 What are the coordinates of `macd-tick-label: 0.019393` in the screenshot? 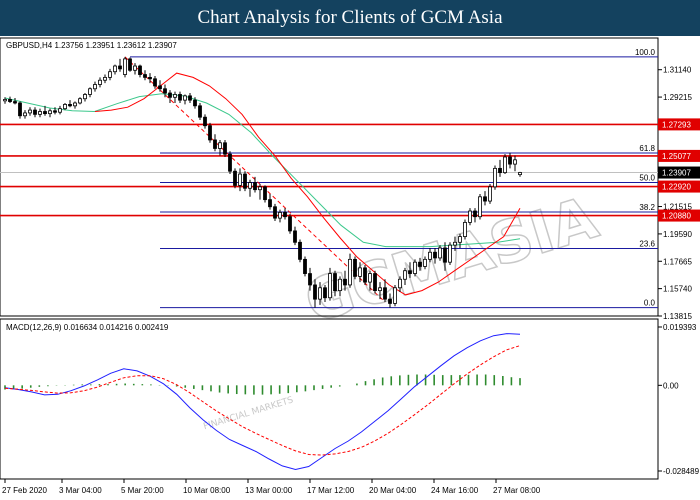 It's located at (680, 327).